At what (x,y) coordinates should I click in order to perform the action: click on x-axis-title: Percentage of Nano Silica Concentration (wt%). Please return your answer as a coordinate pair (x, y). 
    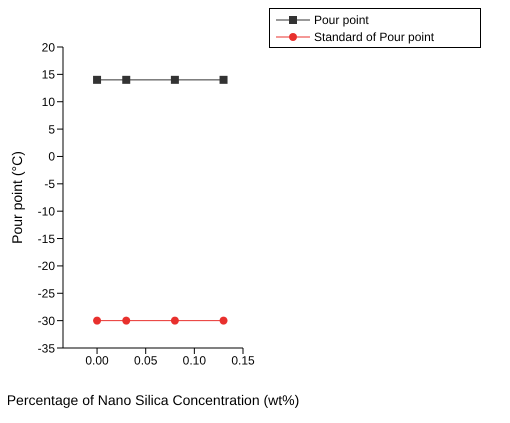
    Looking at the image, I should click on (153, 400).